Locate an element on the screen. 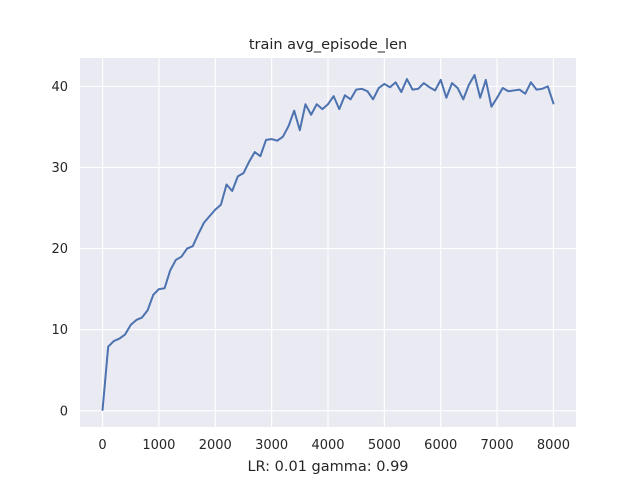  x-tick-label: 8000 is located at coordinates (553, 445).